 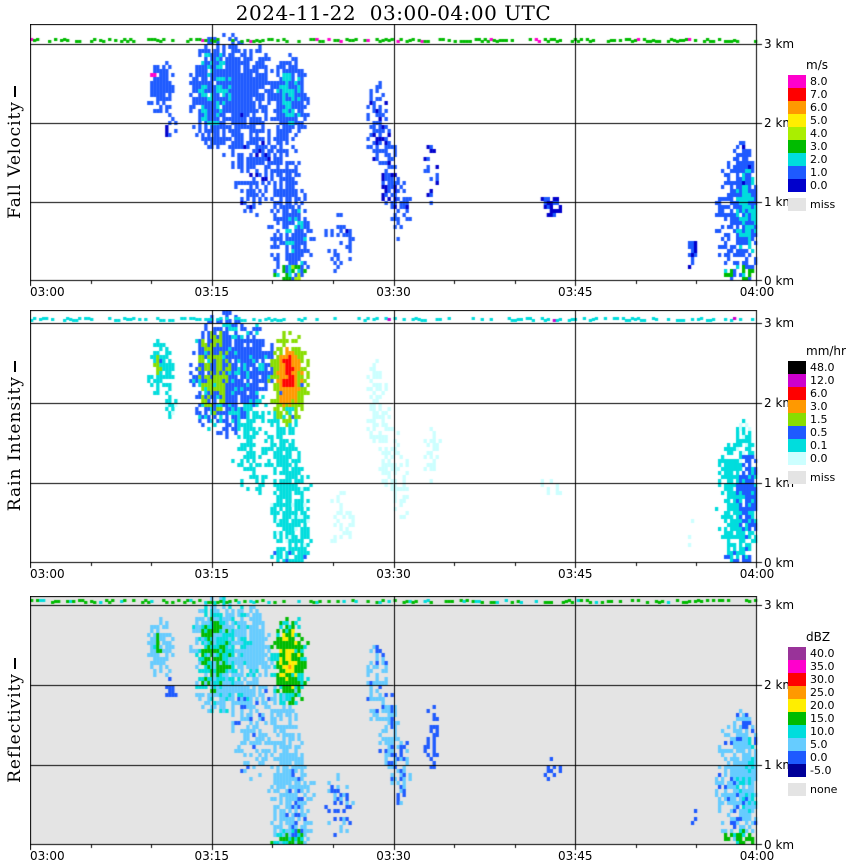 I want to click on legend-item: 0.0, so click(x=818, y=757).